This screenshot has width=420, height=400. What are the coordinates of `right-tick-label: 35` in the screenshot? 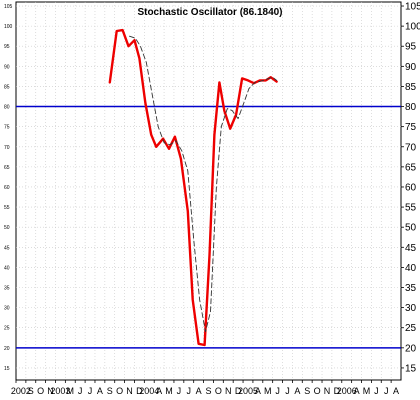 It's located at (411, 288).